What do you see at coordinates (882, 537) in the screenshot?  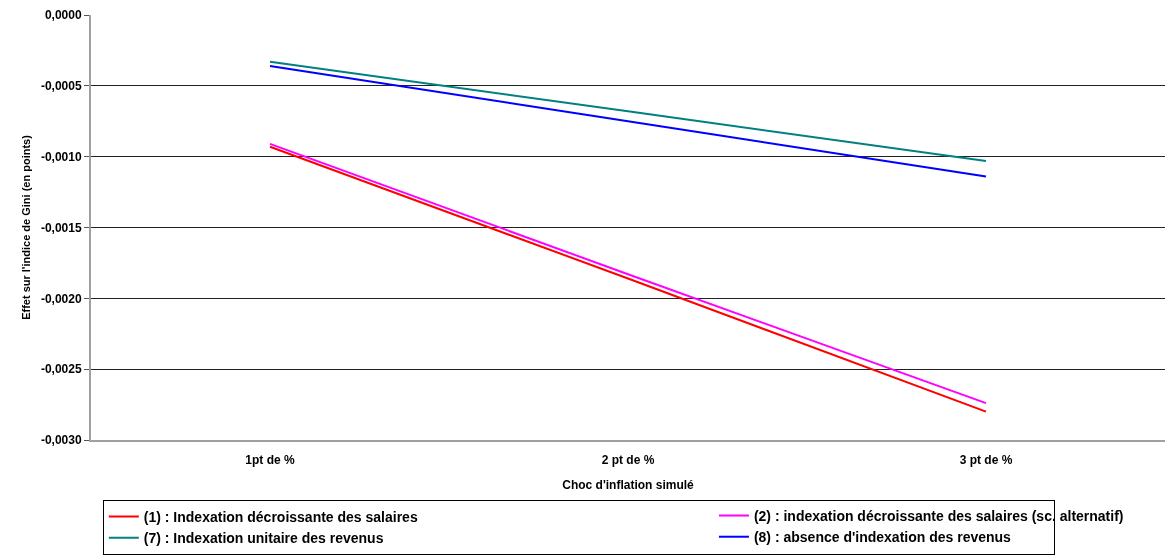 I see `legend-label: (8) : absence d'indexation des revenus` at bounding box center [882, 537].